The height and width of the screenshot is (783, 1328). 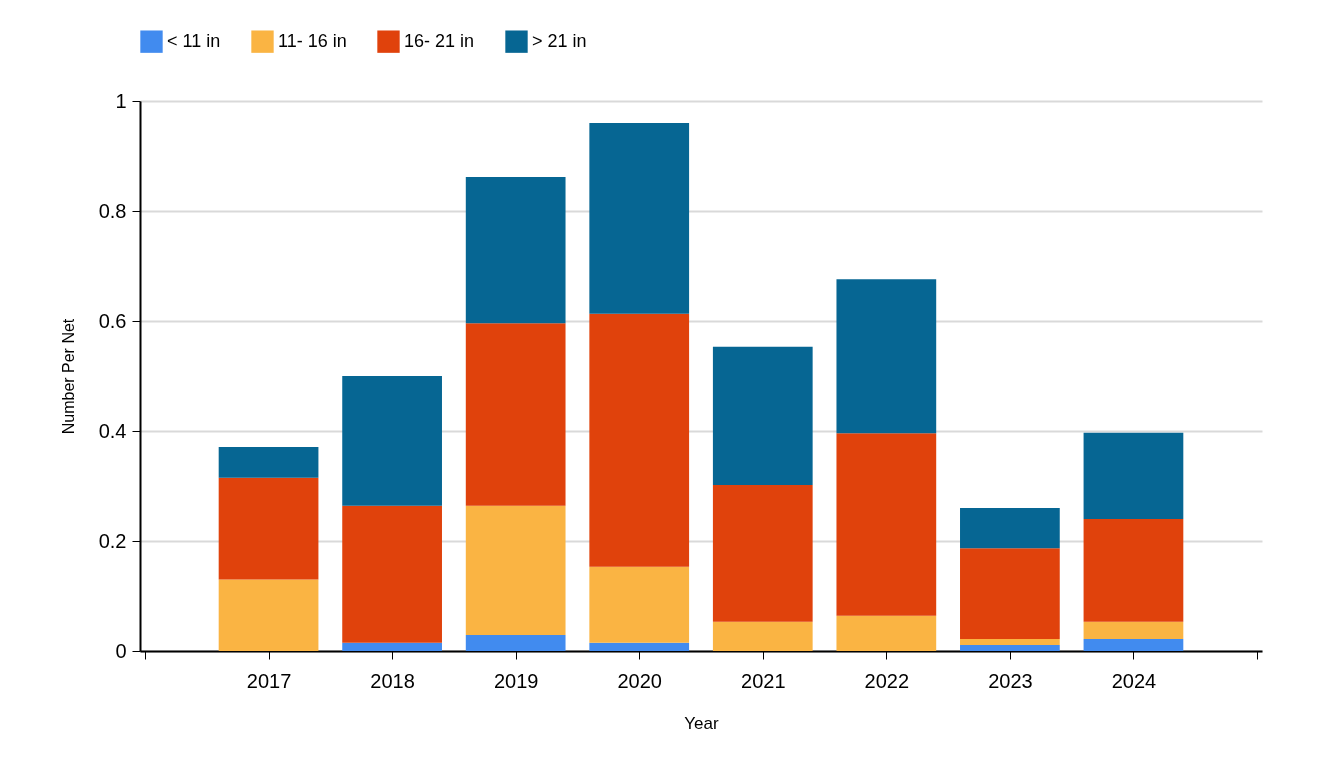 What do you see at coordinates (112, 320) in the screenshot?
I see `y-tick-label: 0.6` at bounding box center [112, 320].